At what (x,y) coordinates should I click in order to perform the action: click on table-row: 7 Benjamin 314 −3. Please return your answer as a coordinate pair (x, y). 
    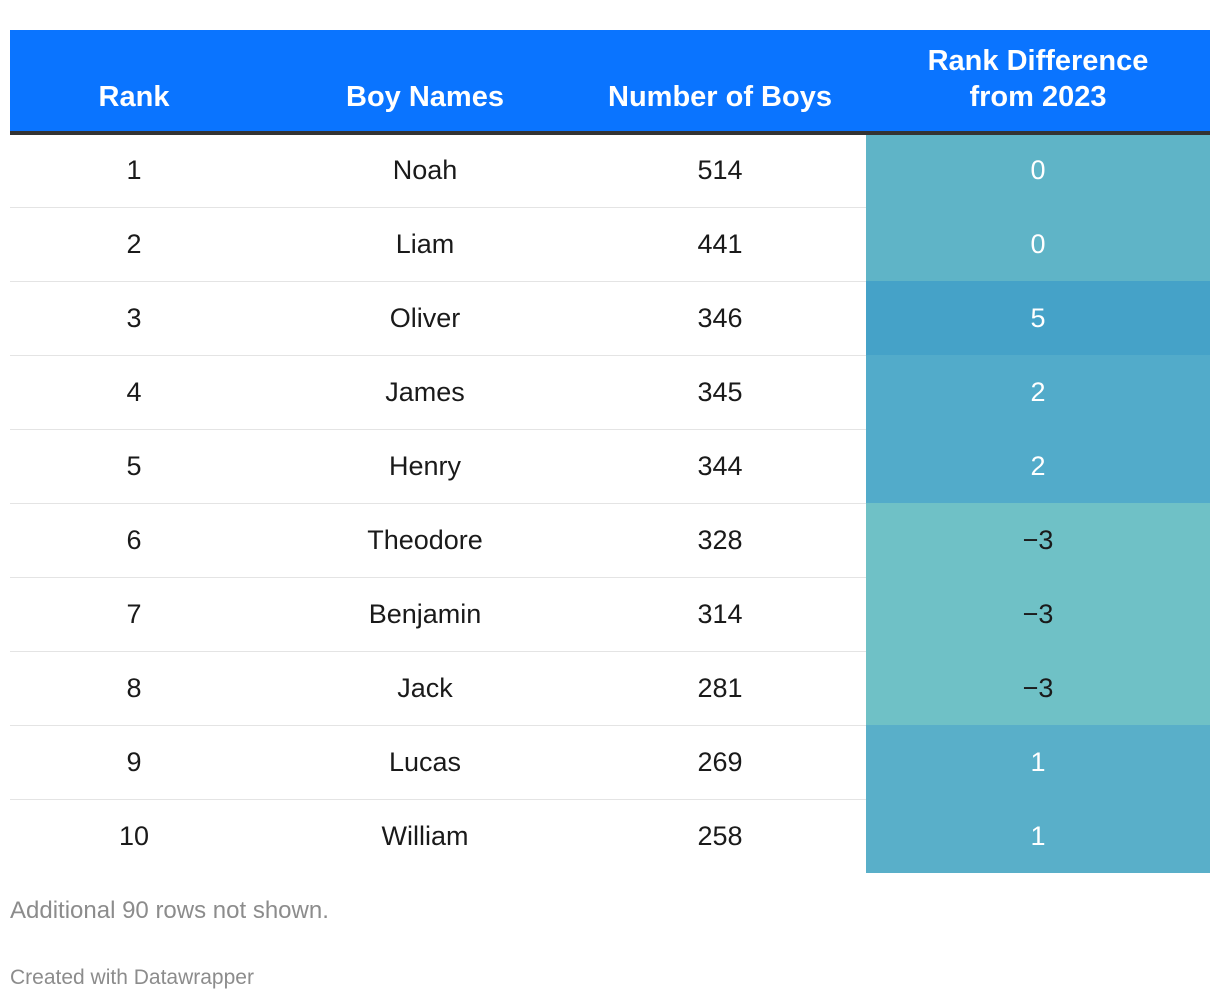
    Looking at the image, I should click on (610, 614).